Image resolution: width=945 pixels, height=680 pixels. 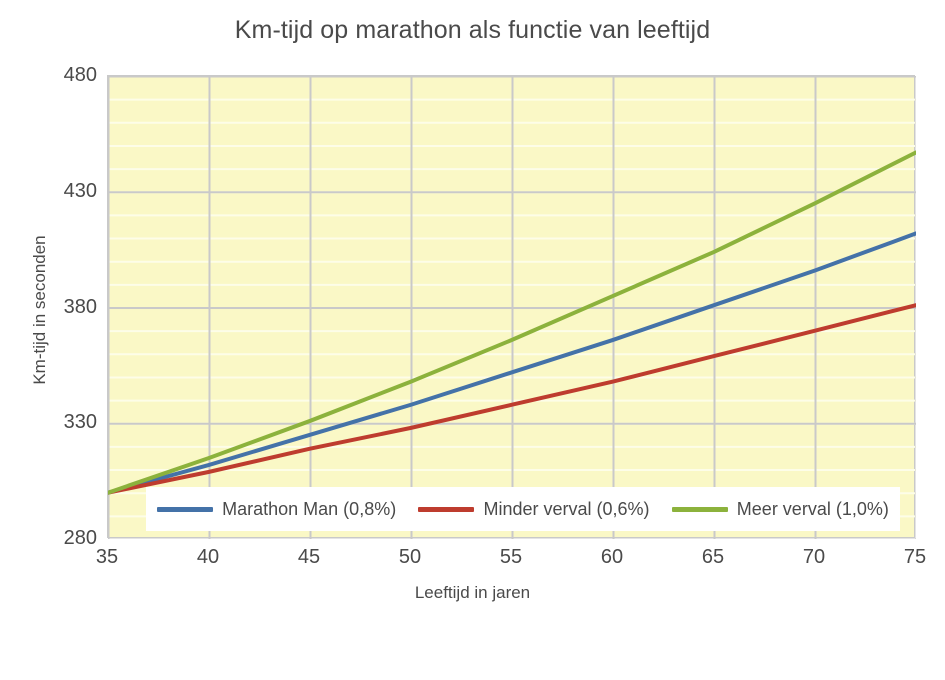 What do you see at coordinates (80, 190) in the screenshot?
I see `y-tick-label: 430` at bounding box center [80, 190].